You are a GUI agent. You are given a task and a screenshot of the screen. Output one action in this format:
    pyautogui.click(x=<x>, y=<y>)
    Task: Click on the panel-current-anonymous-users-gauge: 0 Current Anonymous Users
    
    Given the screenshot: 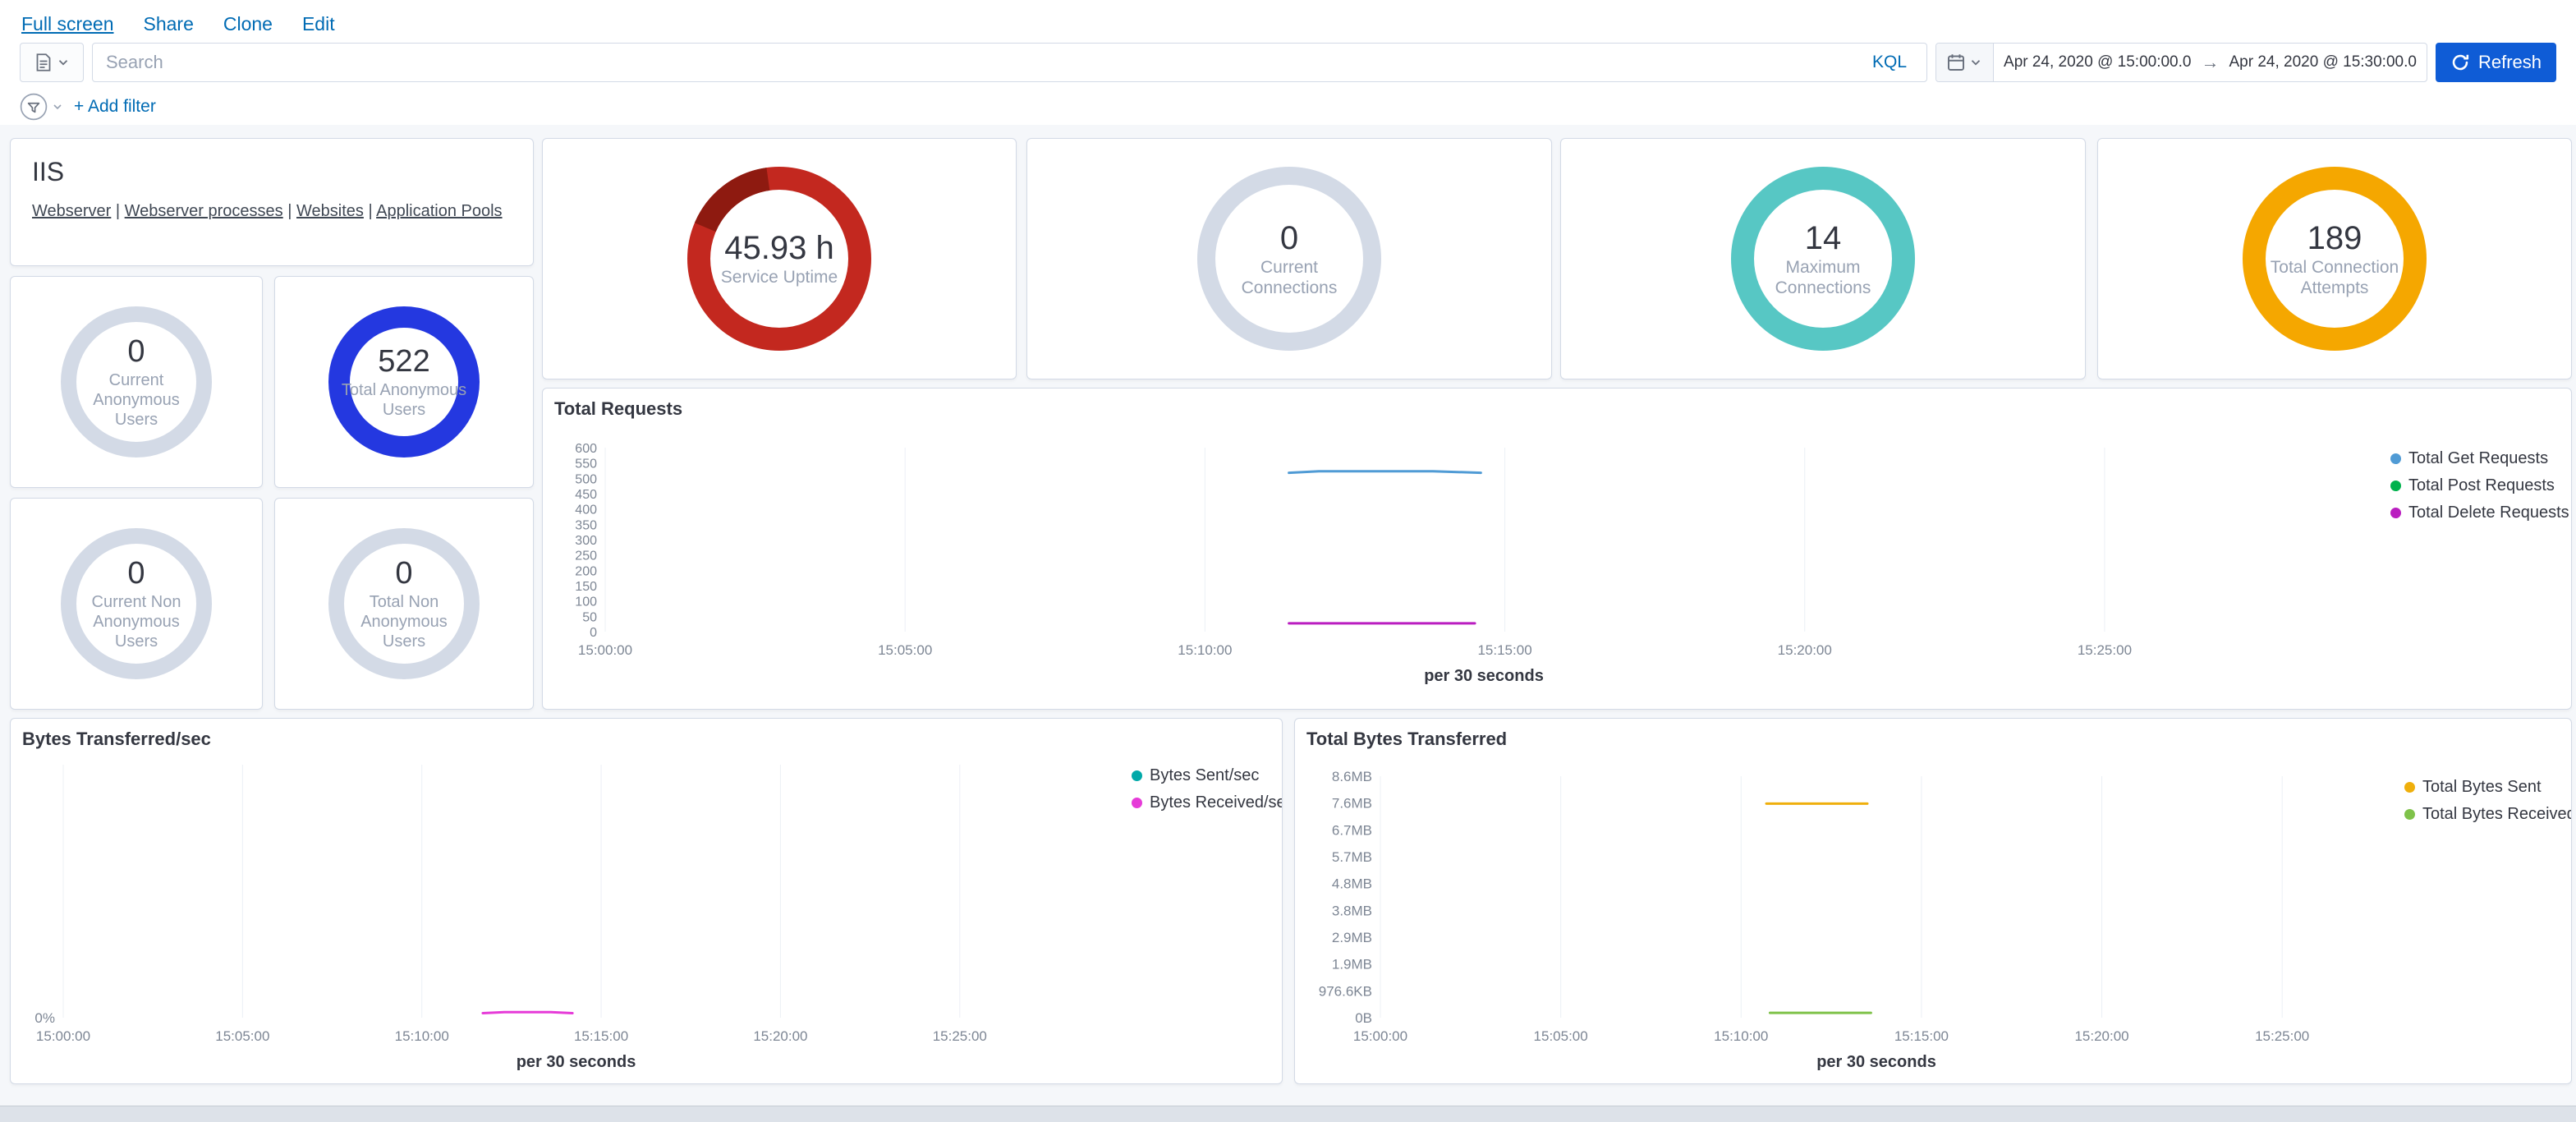 What is the action you would take?
    pyautogui.click(x=136, y=382)
    